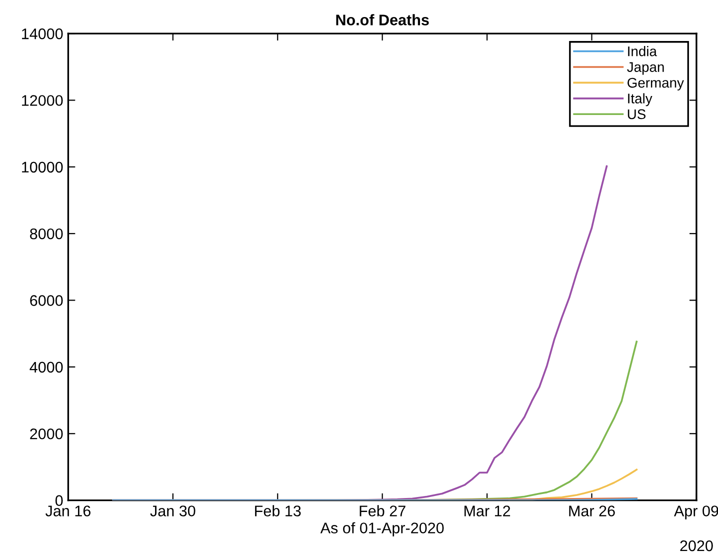  I want to click on legend-label: India, so click(642, 51).